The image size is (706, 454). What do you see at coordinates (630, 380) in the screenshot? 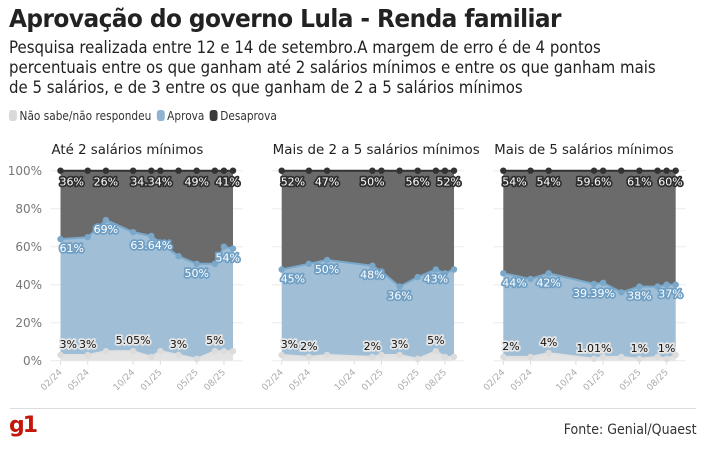
I see `x-tick-label: 05/25` at bounding box center [630, 380].